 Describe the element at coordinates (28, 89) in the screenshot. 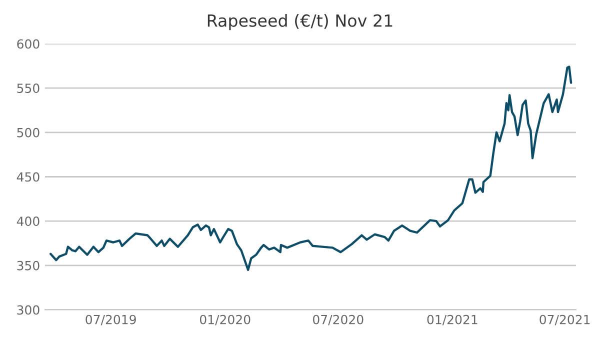

I see `y-tick-label: 550` at that location.